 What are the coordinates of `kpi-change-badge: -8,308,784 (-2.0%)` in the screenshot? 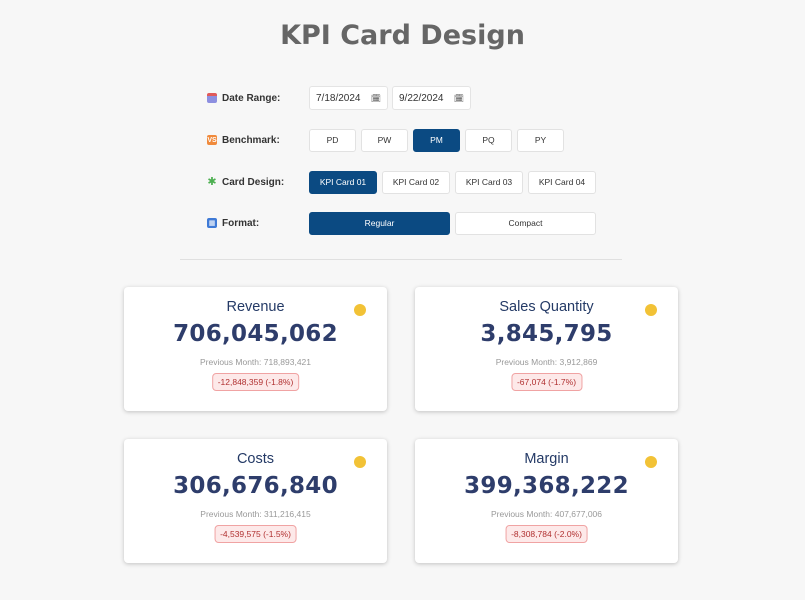 It's located at (546, 534).